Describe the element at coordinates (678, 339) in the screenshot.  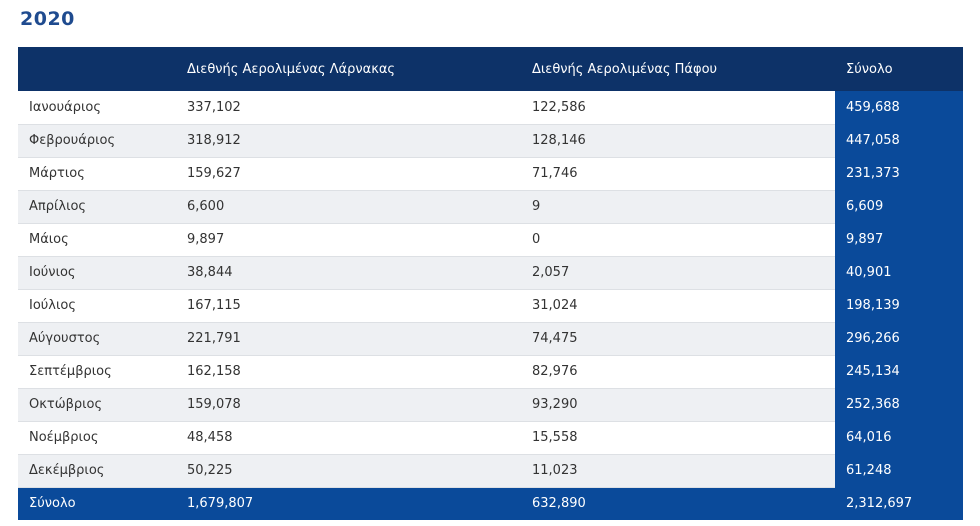
I see `cell-paphos: 74,475` at that location.